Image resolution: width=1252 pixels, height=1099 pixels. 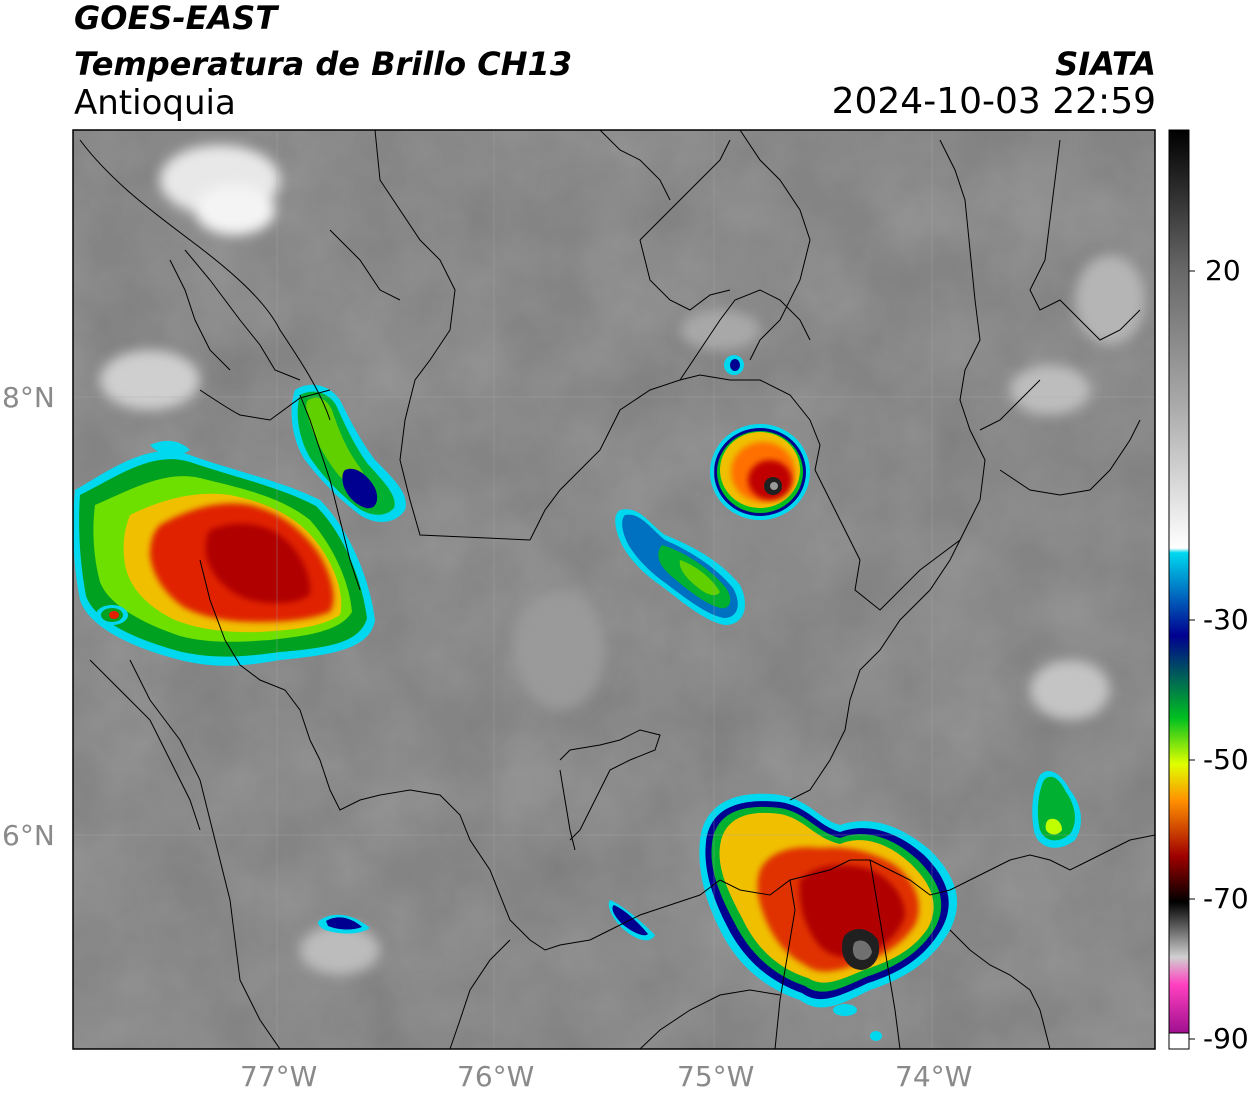 What do you see at coordinates (323, 64) in the screenshot?
I see `title-product: Temperatura de Brillo CH13` at bounding box center [323, 64].